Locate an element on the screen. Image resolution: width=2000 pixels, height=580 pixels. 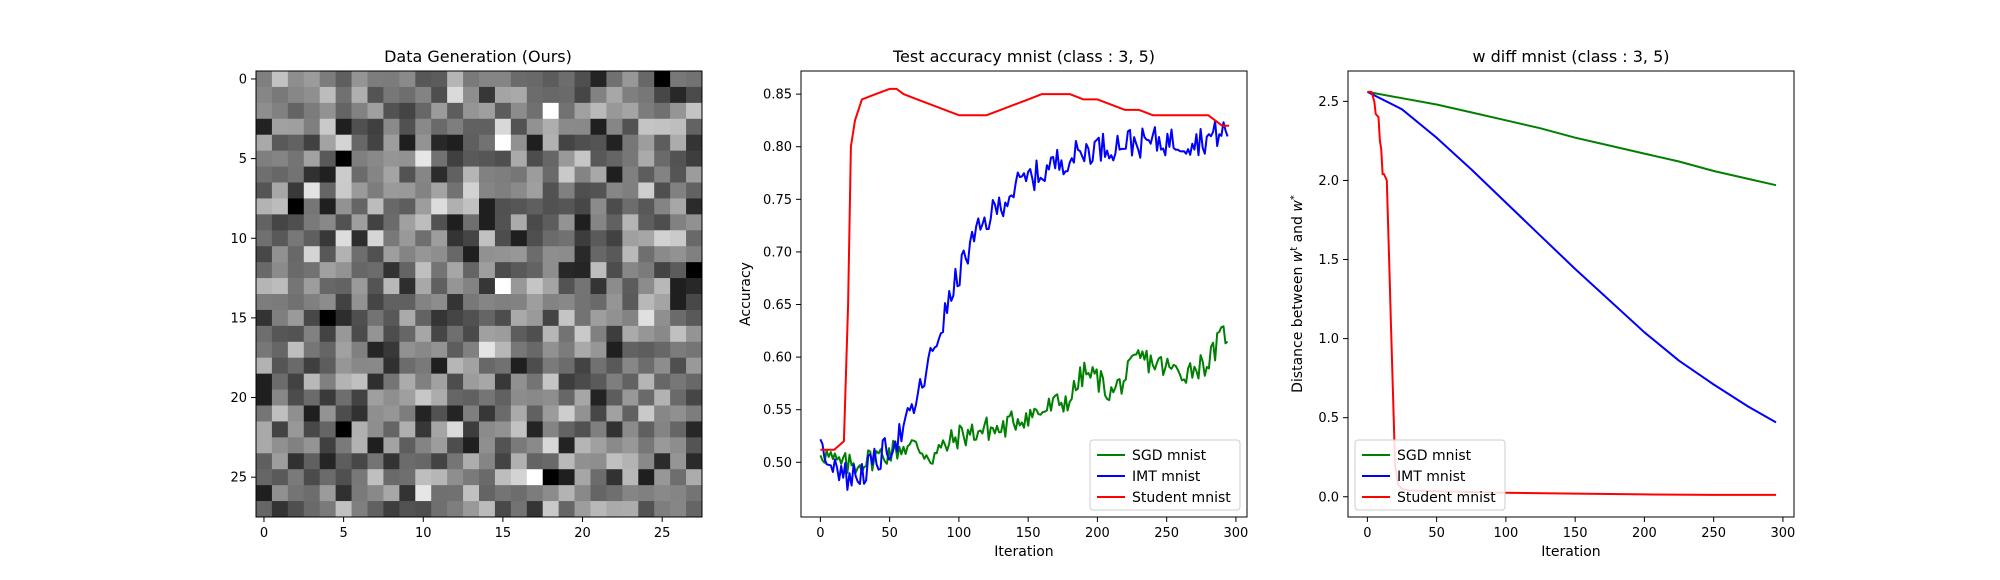
heatmap-xtick-label: 0 is located at coordinates (264, 533).